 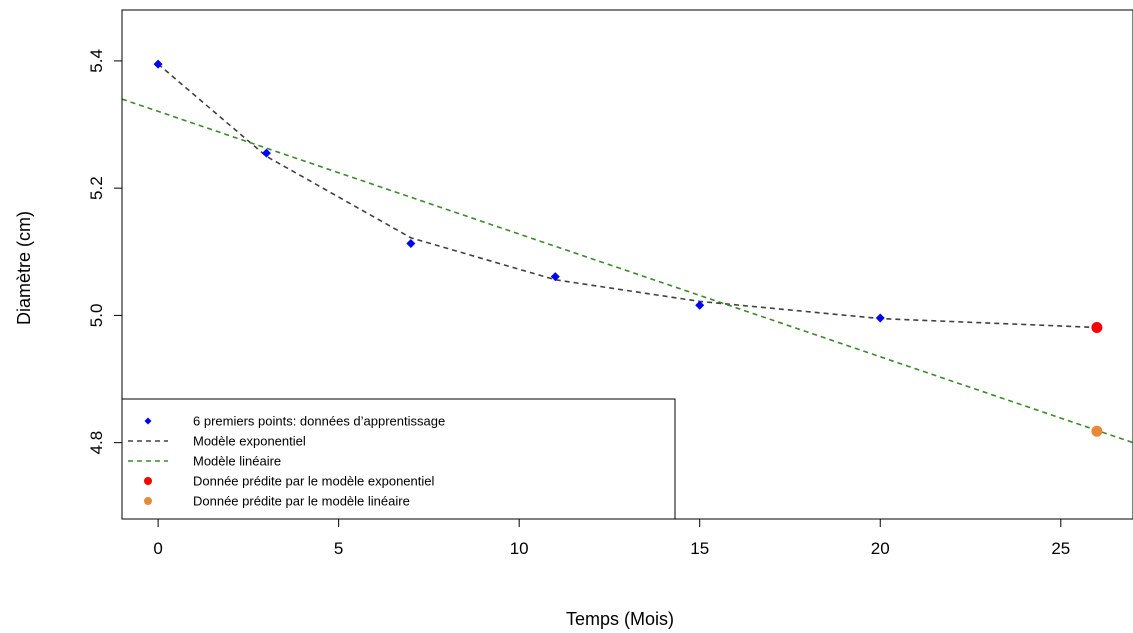 I want to click on legend-swatch-diamond, so click(x=148, y=421).